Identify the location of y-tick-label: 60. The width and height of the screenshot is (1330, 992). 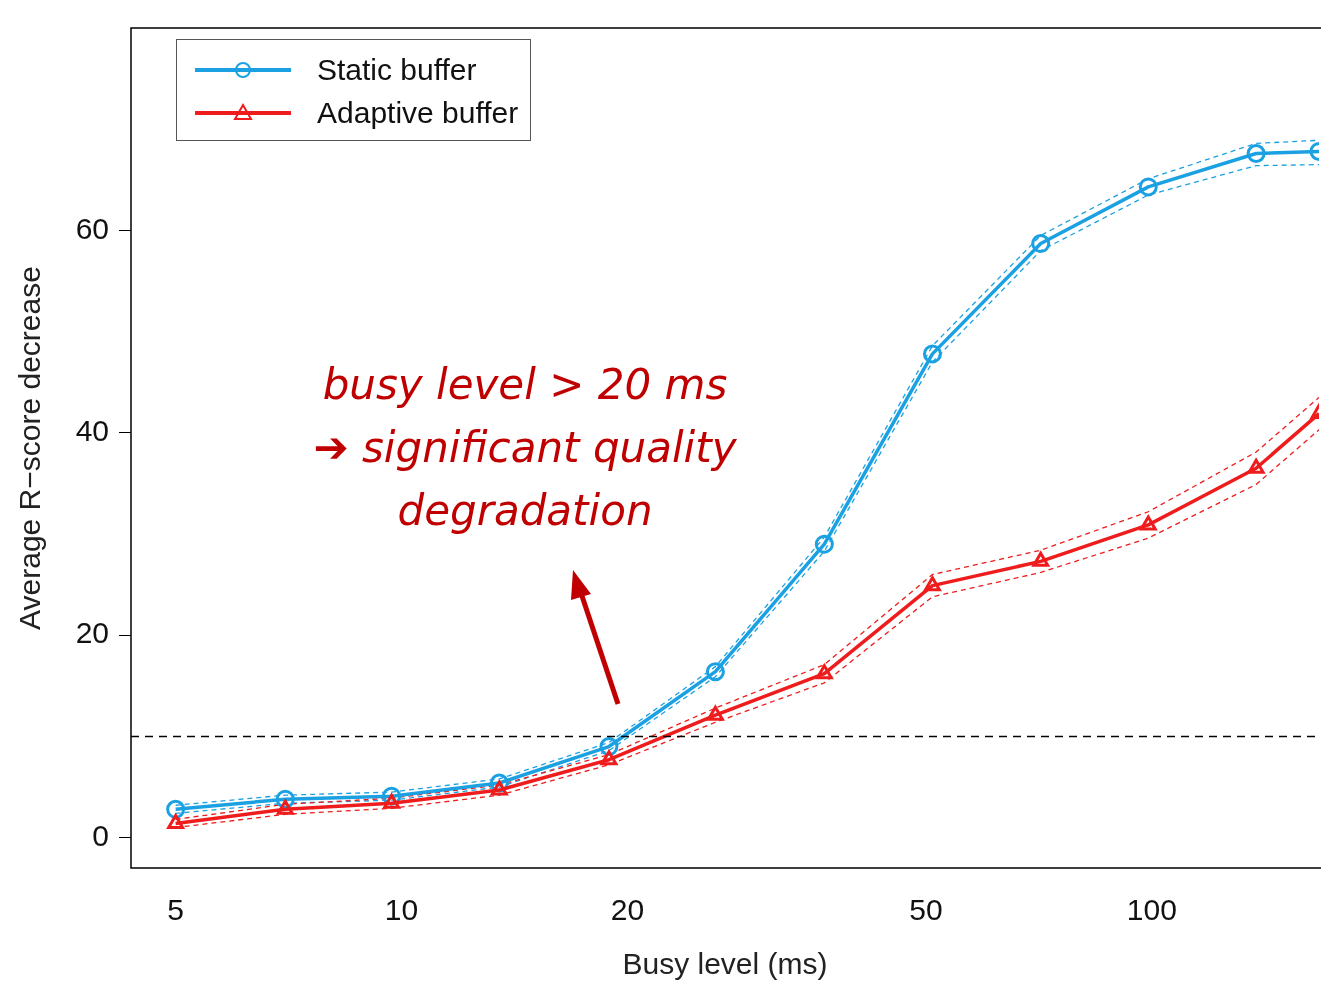
(92, 228).